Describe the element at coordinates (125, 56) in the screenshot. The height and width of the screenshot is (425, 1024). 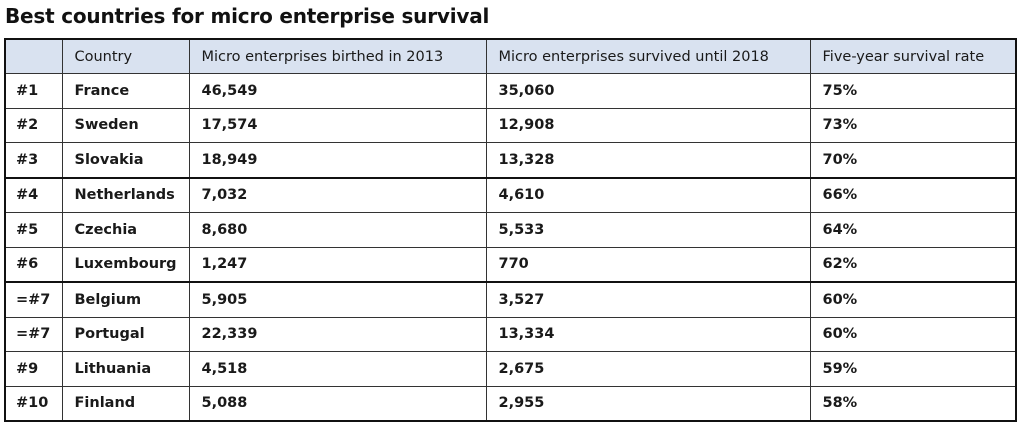
I see `header-country: Country` at that location.